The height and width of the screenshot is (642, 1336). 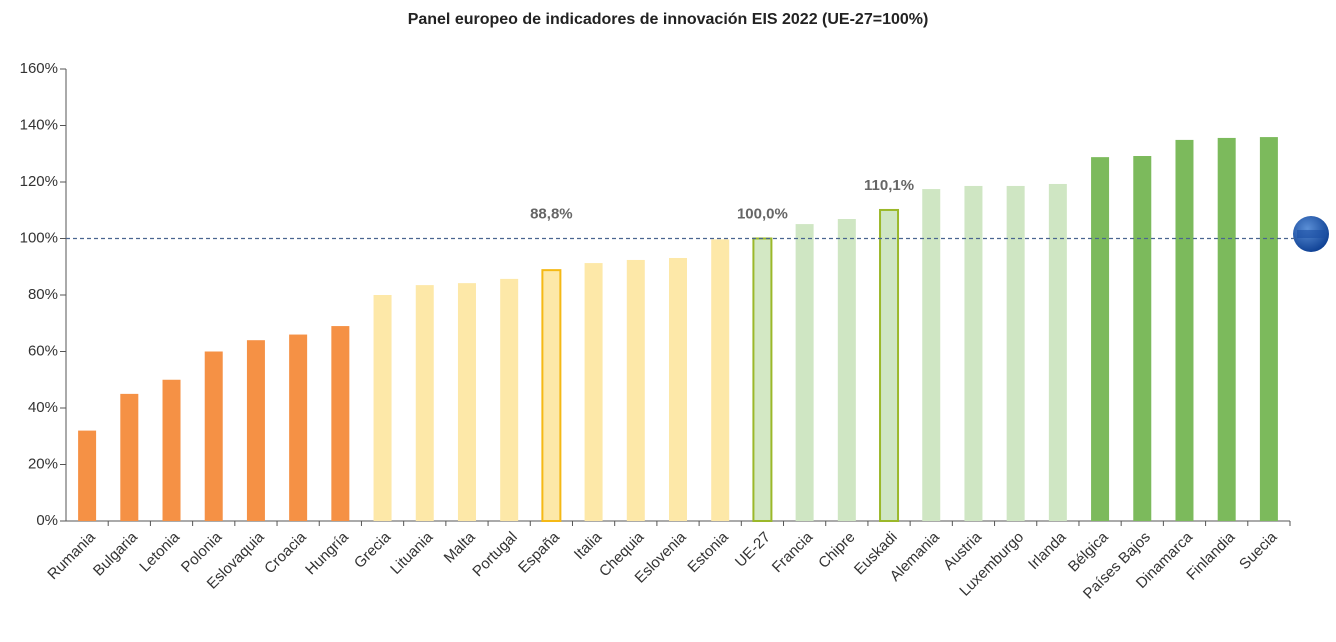 I want to click on eu-flag-band, so click(x=1311, y=234).